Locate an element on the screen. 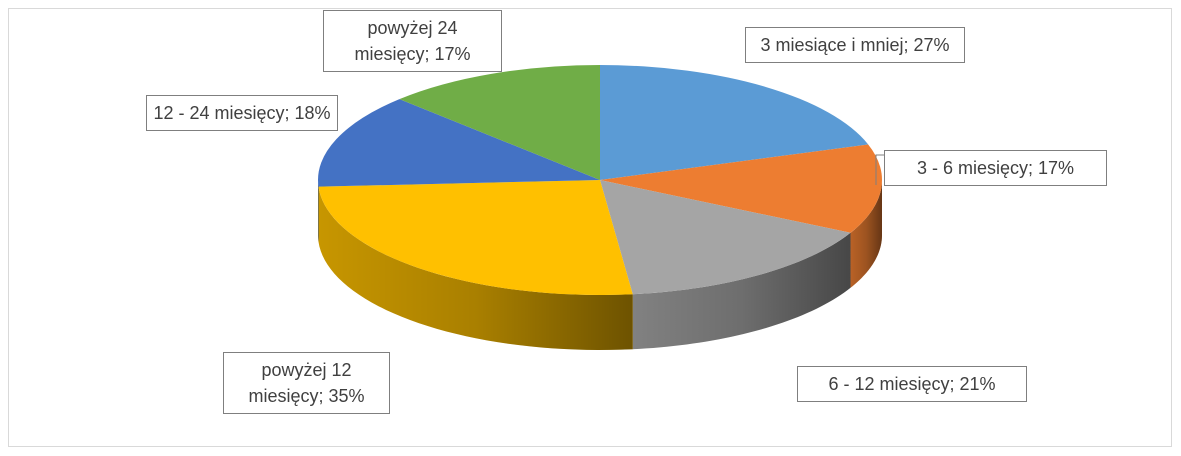 The height and width of the screenshot is (456, 1181). data-label: 3 - 6 miesięcy; 17% is located at coordinates (995, 168).